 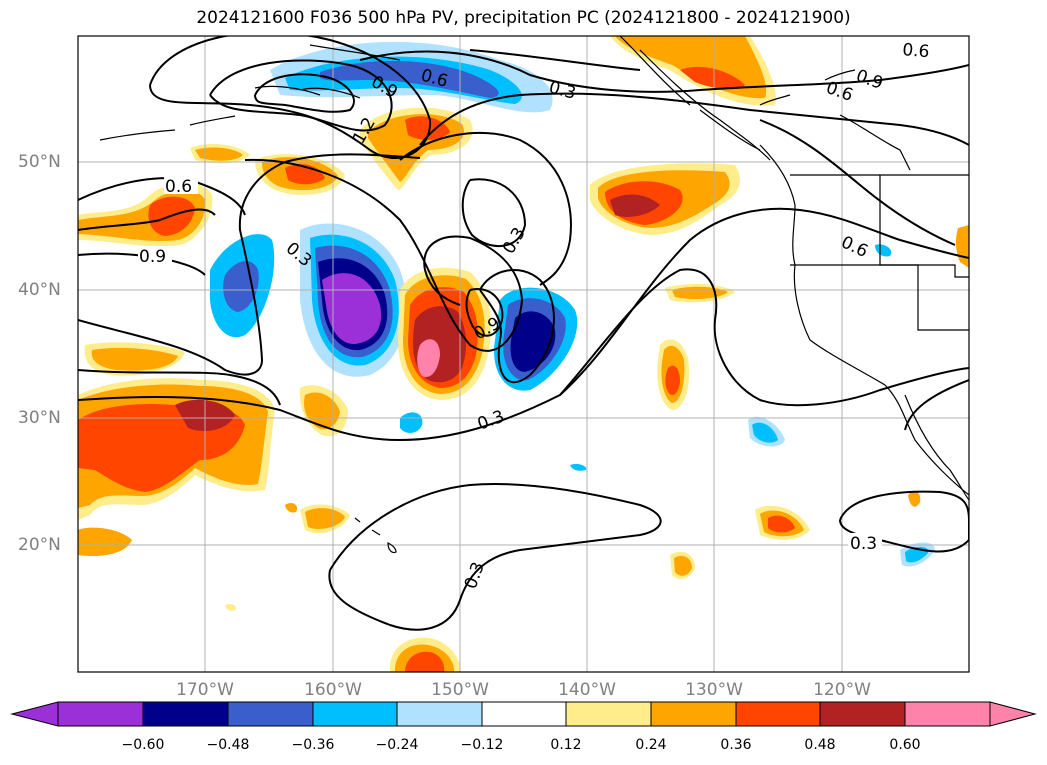 What do you see at coordinates (460, 690) in the screenshot?
I see `lon-label-150w: 150°W` at bounding box center [460, 690].